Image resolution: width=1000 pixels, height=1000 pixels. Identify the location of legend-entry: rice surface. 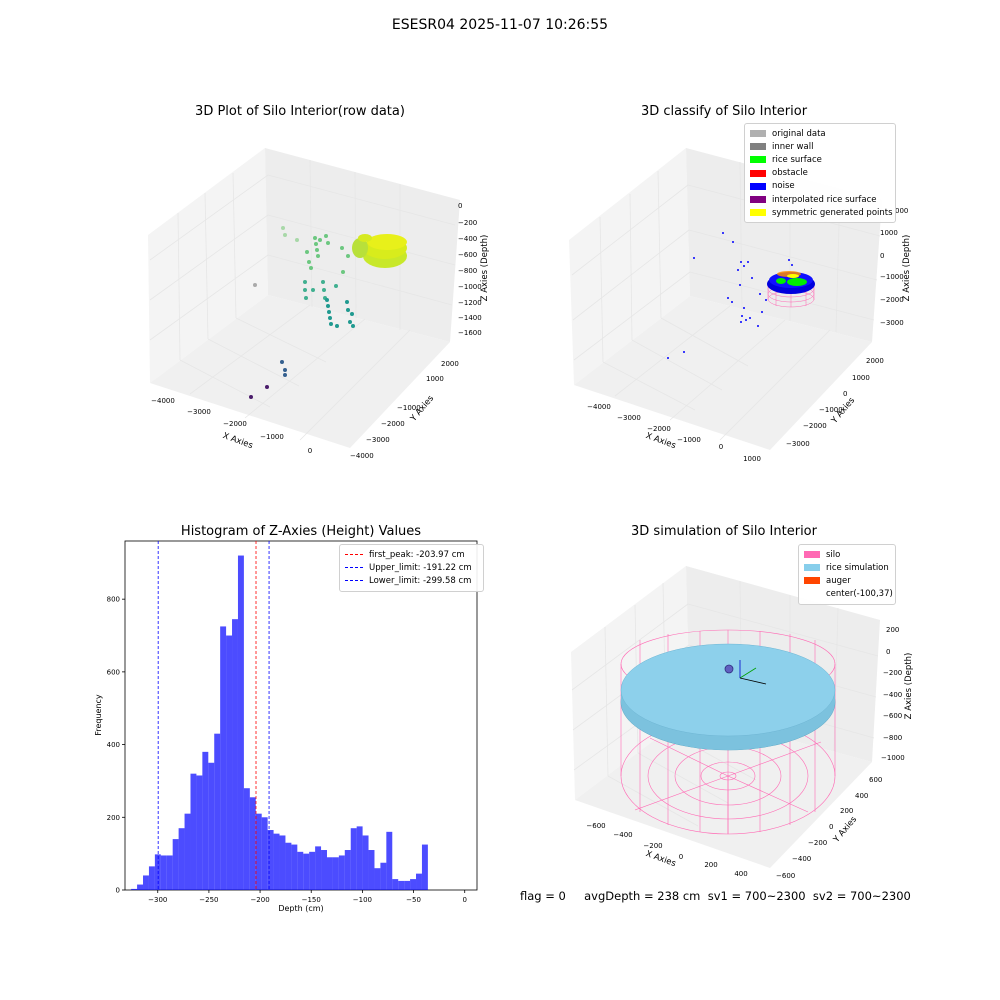
(820, 159).